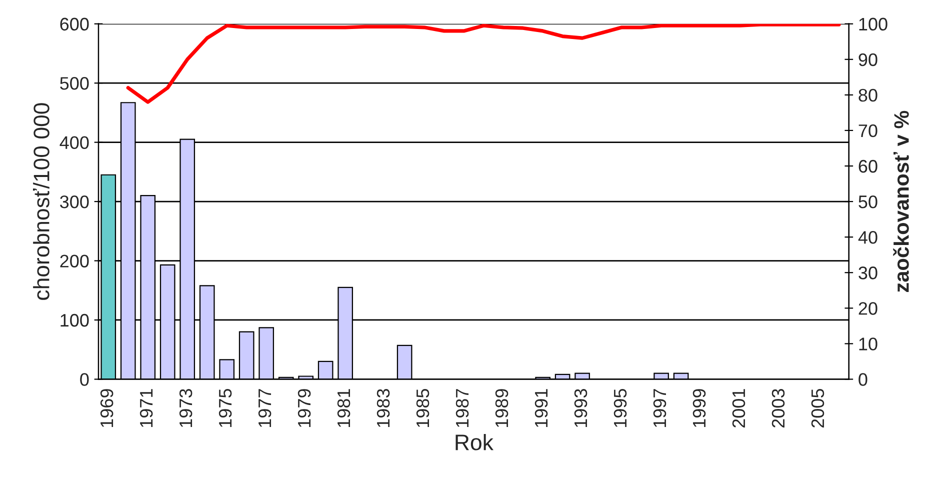 The image size is (938, 477). What do you see at coordinates (868, 237) in the screenshot?
I see `y2-tick-label: 40` at bounding box center [868, 237].